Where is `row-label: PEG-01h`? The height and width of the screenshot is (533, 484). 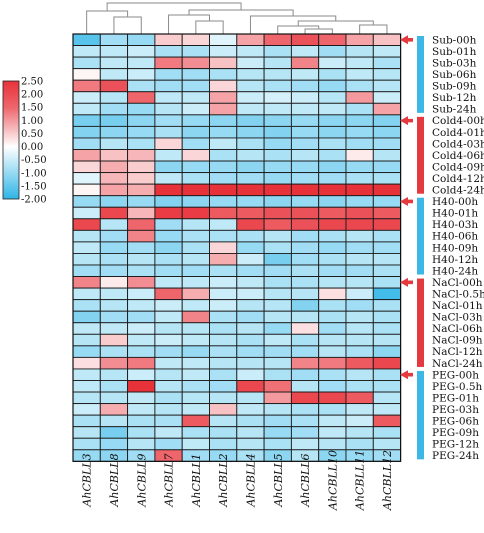 row-label: PEG-01h is located at coordinates (455, 398).